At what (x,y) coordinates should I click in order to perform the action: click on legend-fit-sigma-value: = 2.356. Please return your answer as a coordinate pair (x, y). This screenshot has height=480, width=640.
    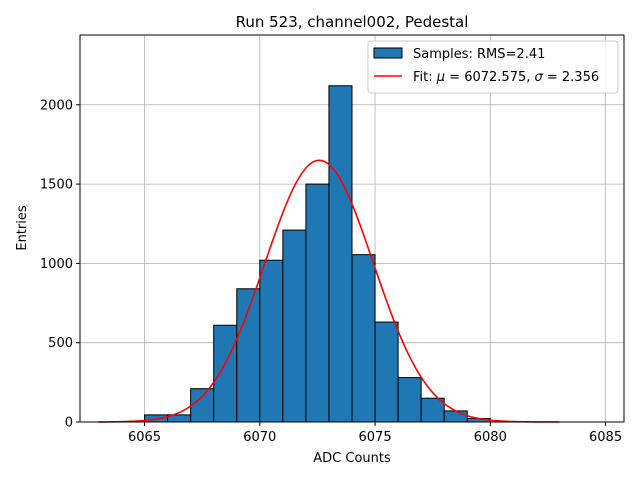
    Looking at the image, I should click on (571, 77).